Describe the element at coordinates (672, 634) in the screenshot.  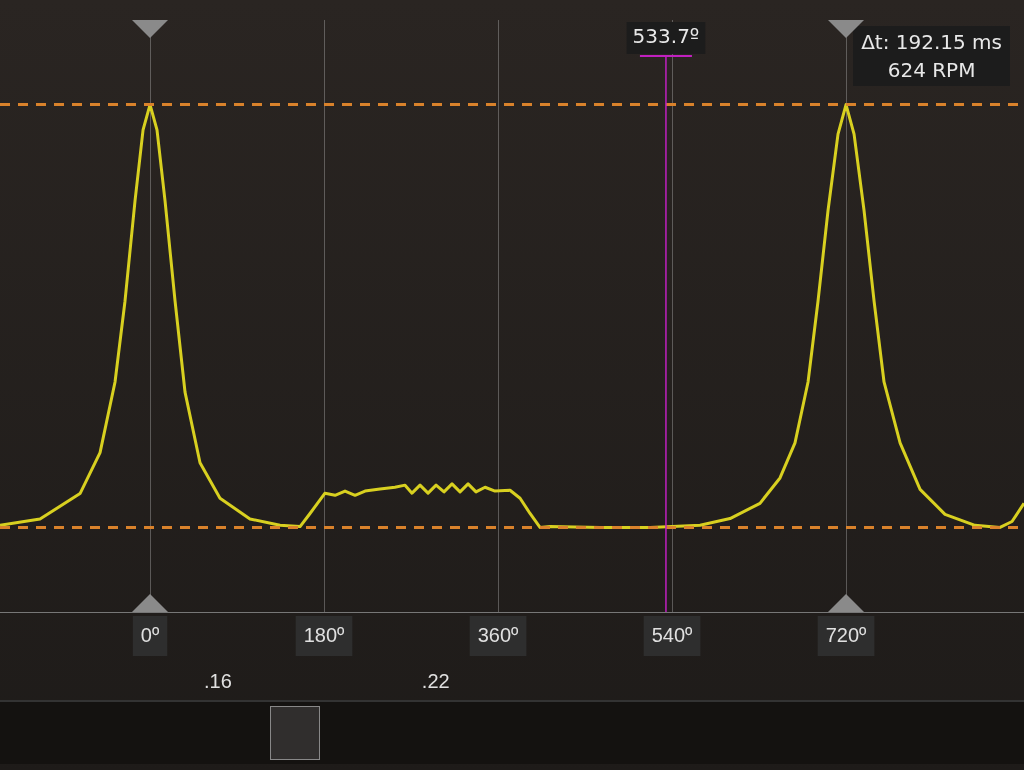
I see `x-tick-label: 540º` at that location.